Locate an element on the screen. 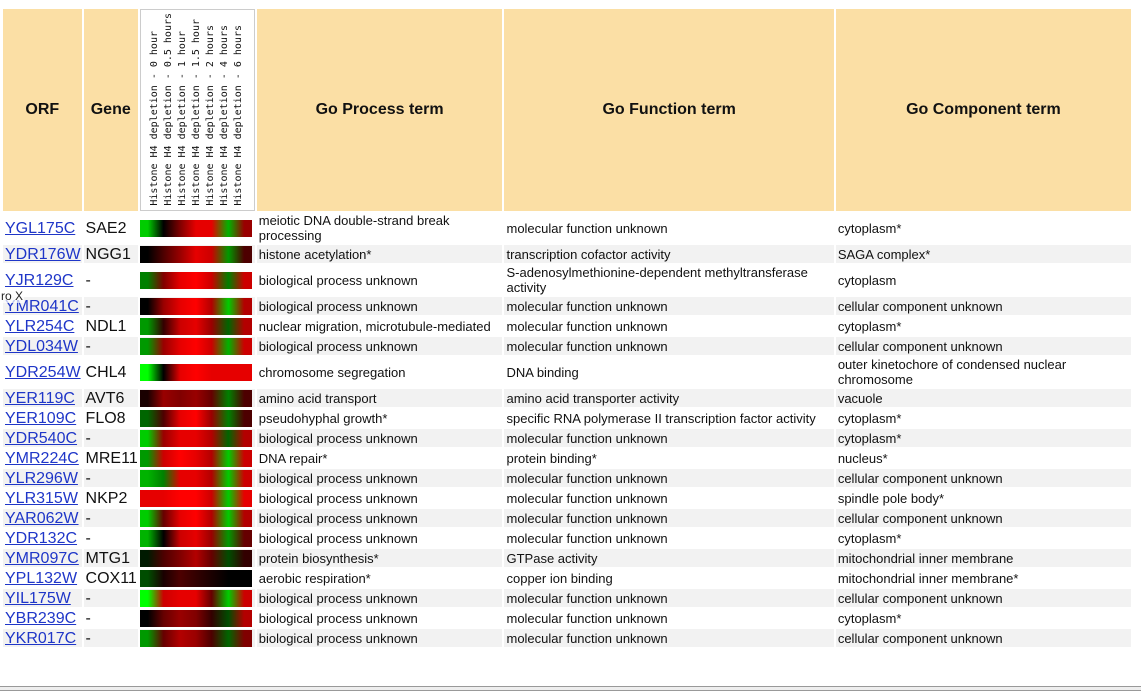  orf-link: YJR129C is located at coordinates (39, 280).